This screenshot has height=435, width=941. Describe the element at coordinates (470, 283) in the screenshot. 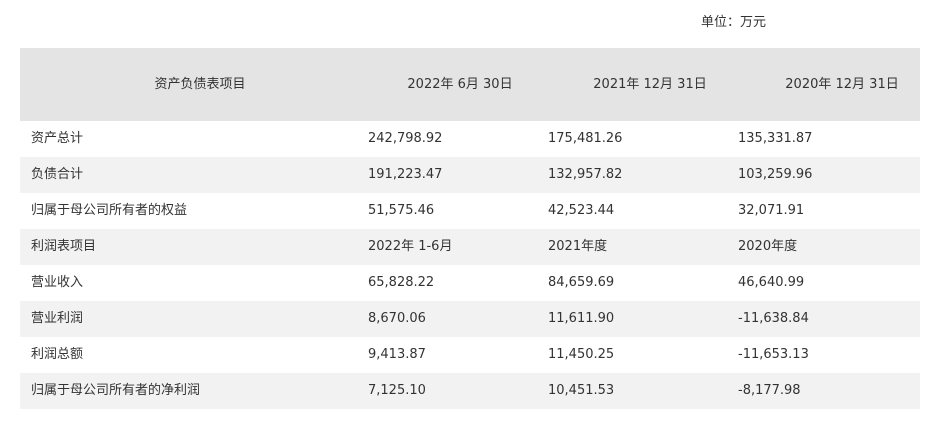

I see `table-row: 营业收入 65,828.22 84,659.69 46,640.99` at that location.